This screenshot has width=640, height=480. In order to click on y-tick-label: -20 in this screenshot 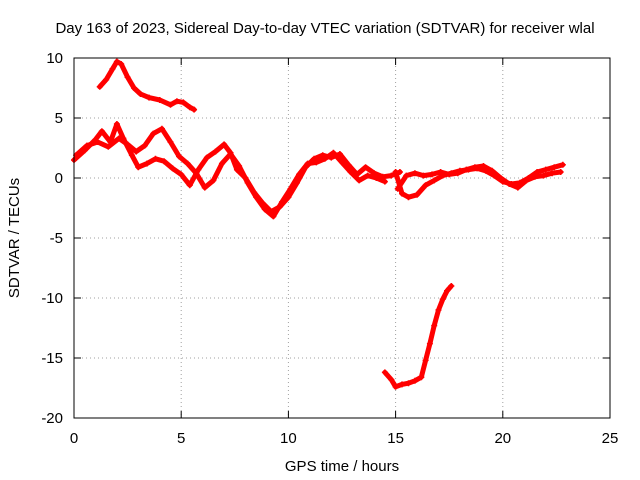, I will do `click(52, 418)`.